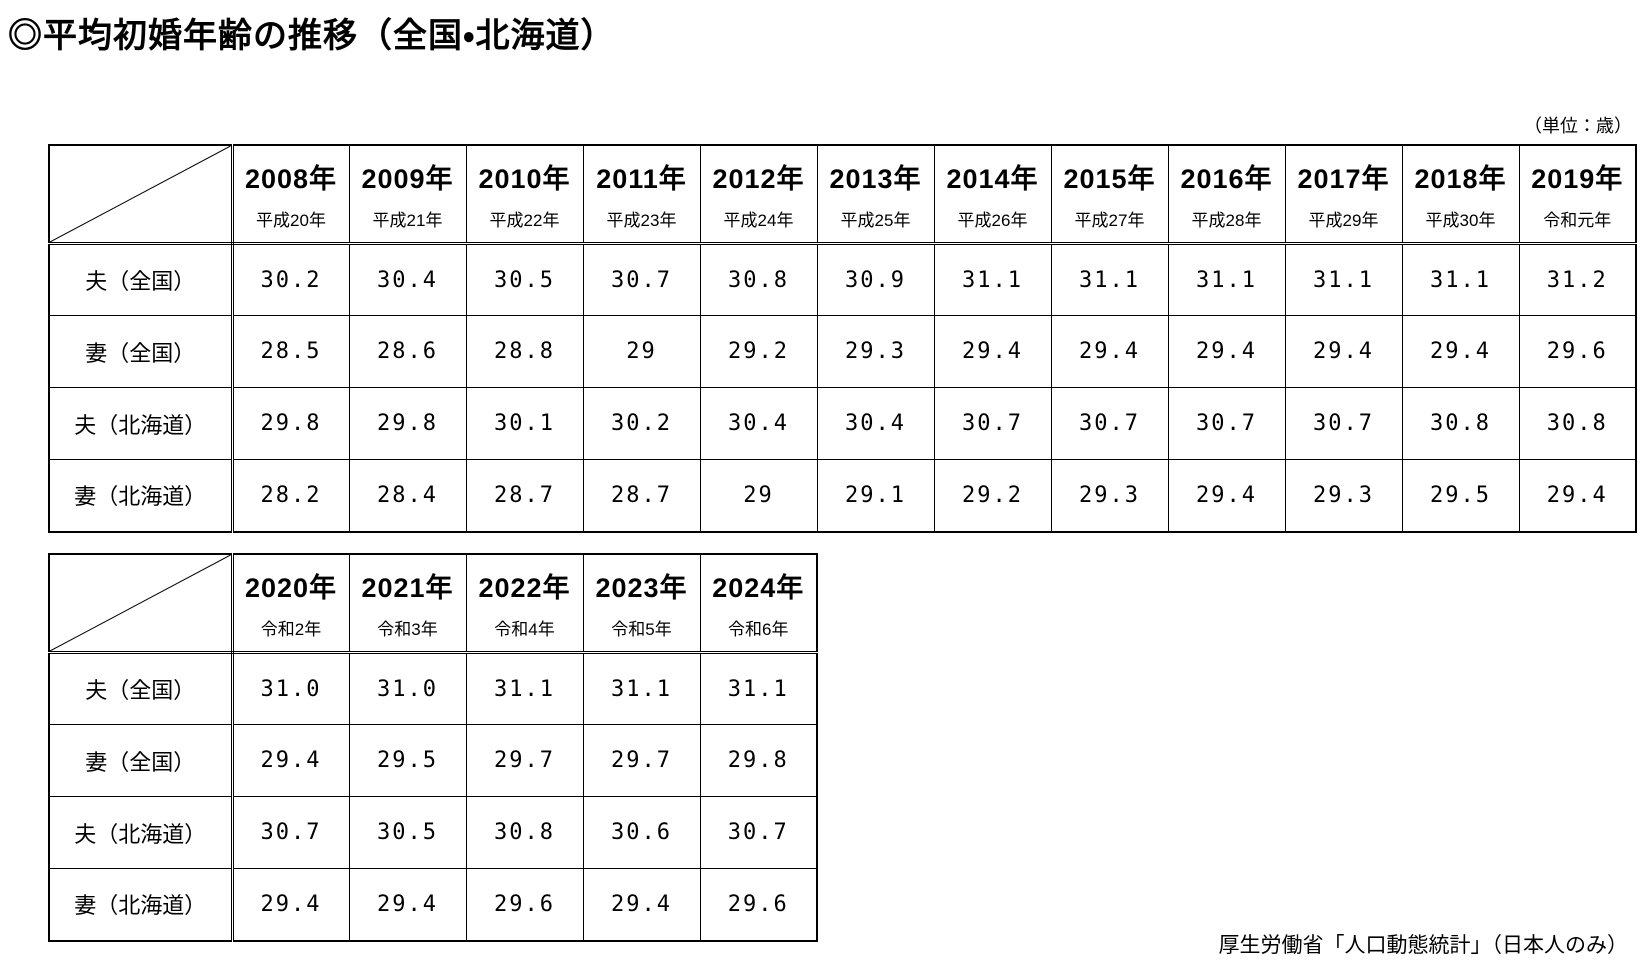 Image resolution: width=1640 pixels, height=966 pixels. Describe the element at coordinates (407, 688) in the screenshot. I see `value-cell: 31.0` at that location.